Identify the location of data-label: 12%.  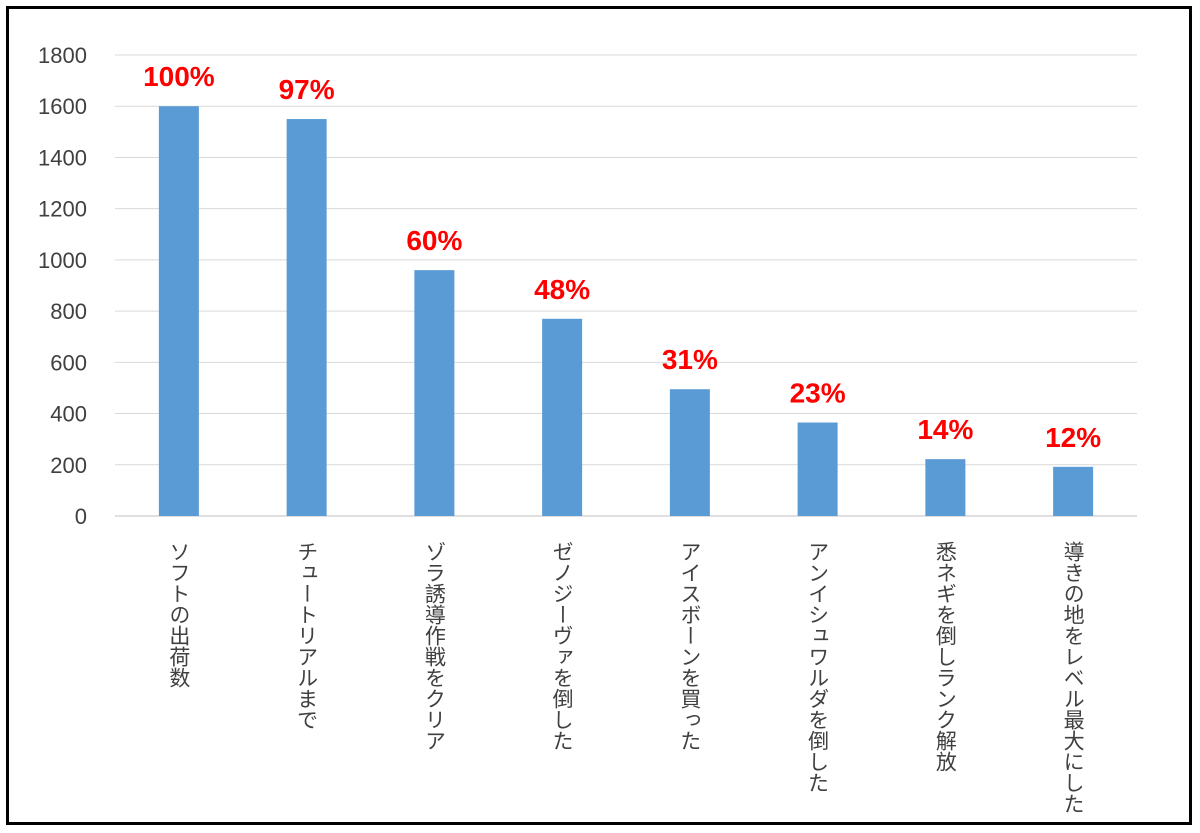
(1073, 437).